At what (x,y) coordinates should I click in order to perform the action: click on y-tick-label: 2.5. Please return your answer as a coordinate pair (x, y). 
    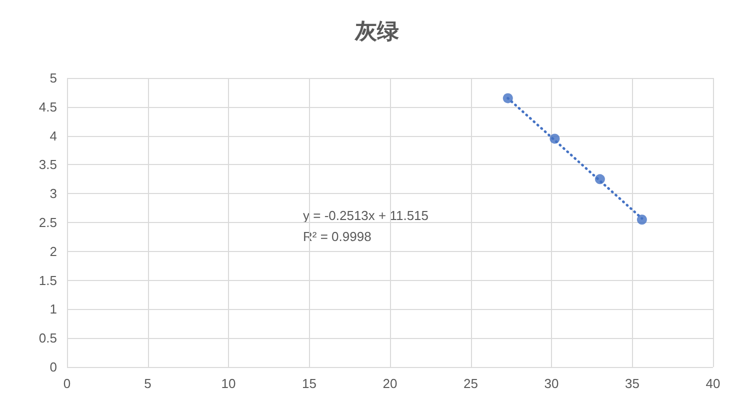
    Looking at the image, I should click on (47, 222).